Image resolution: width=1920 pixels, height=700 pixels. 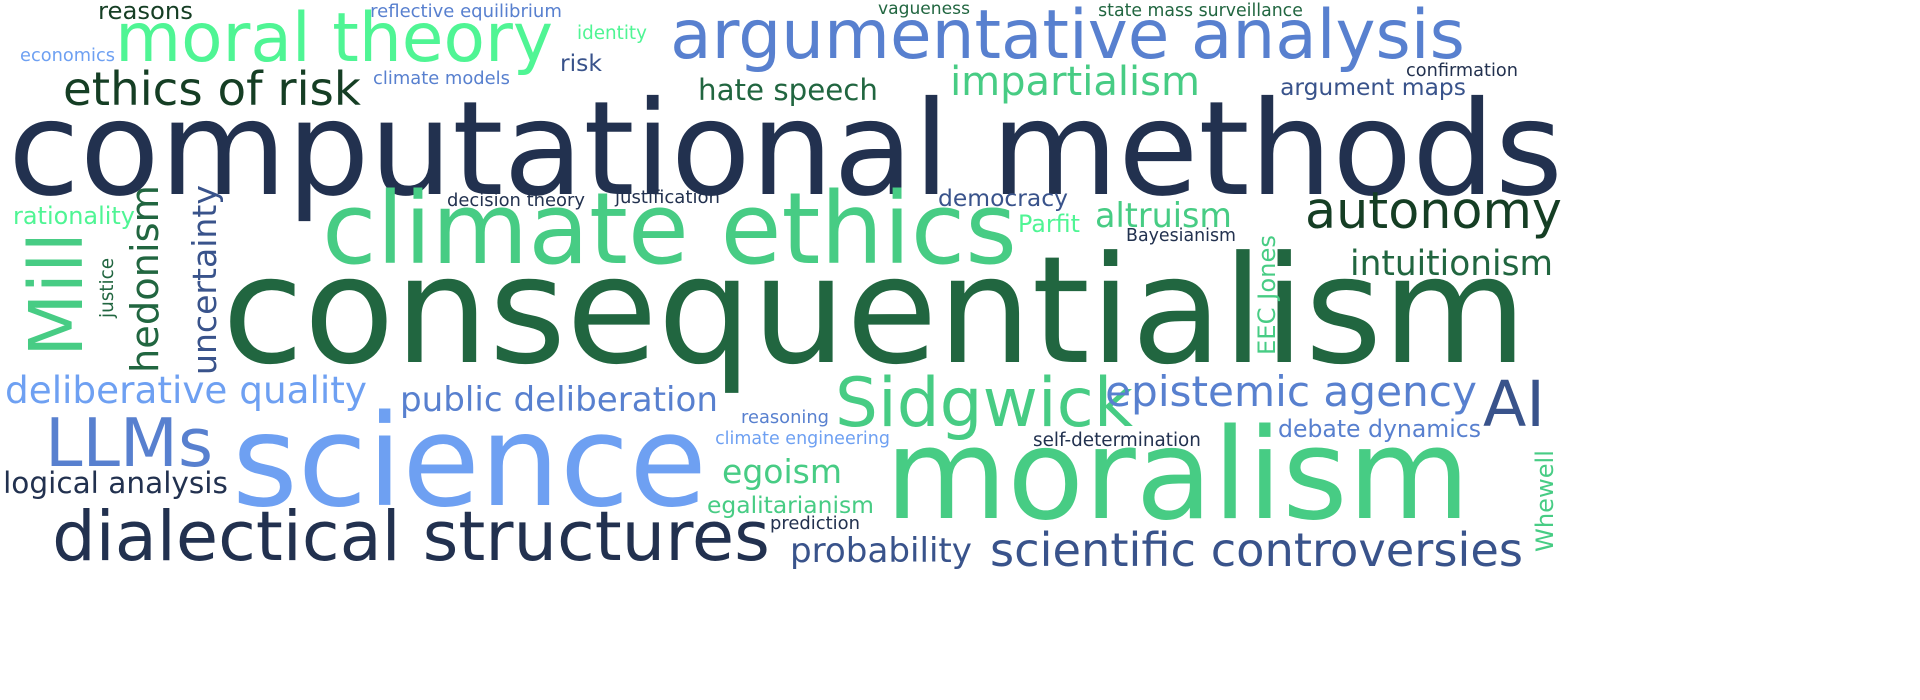 What do you see at coordinates (1049, 224) in the screenshot?
I see `word-parfit: Parfit` at bounding box center [1049, 224].